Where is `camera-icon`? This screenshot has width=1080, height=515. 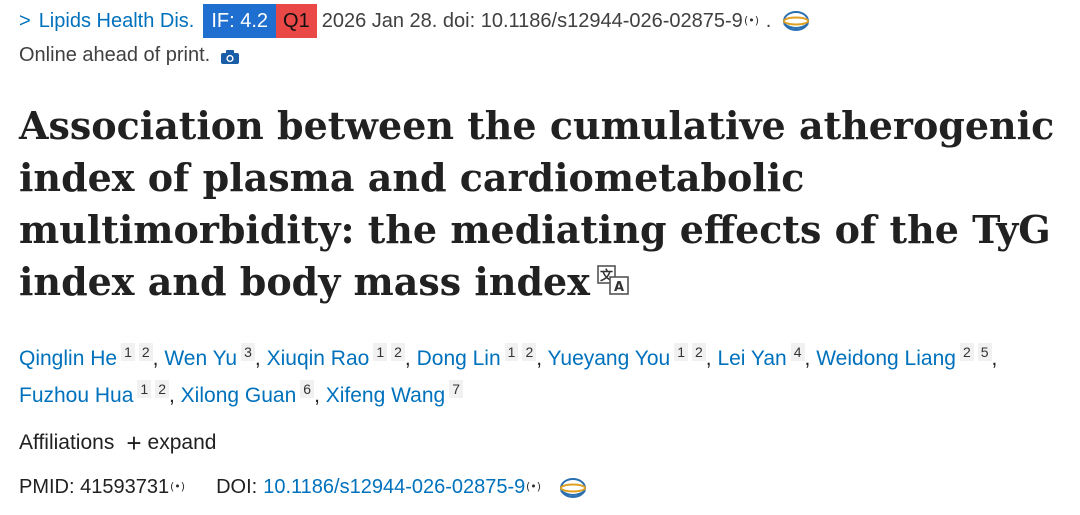
camera-icon is located at coordinates (230, 56).